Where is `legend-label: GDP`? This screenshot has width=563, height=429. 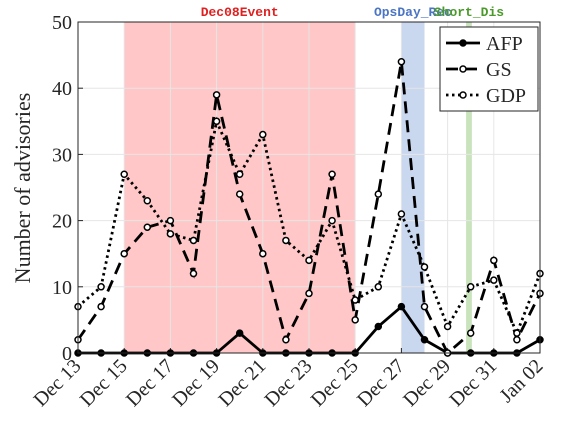 legend-label: GDP is located at coordinates (506, 96).